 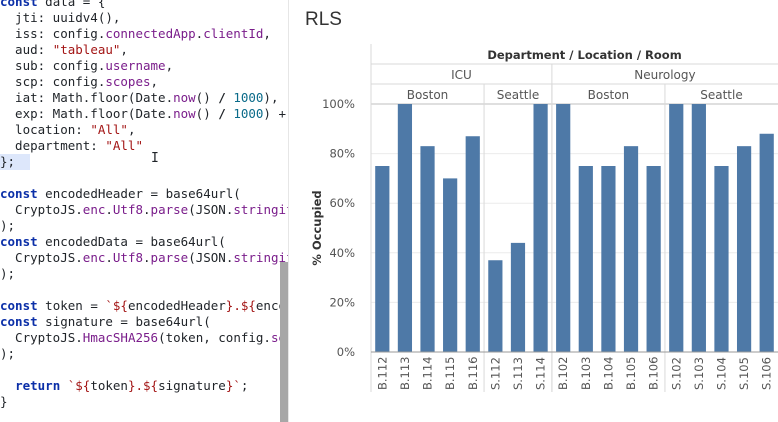 What do you see at coordinates (60, 17) in the screenshot?
I see `code-token: jti: uuidv4(),` at bounding box center [60, 17].